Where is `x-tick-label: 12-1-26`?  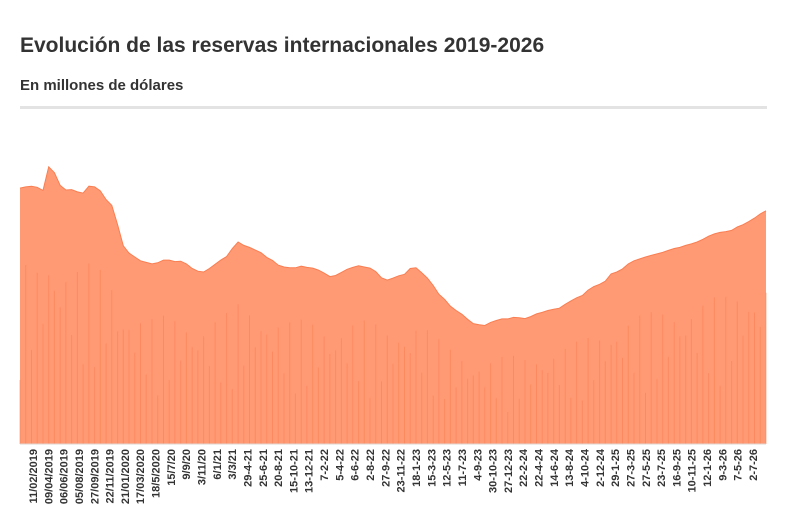
x-tick-label: 12-1-26 is located at coordinates (708, 468).